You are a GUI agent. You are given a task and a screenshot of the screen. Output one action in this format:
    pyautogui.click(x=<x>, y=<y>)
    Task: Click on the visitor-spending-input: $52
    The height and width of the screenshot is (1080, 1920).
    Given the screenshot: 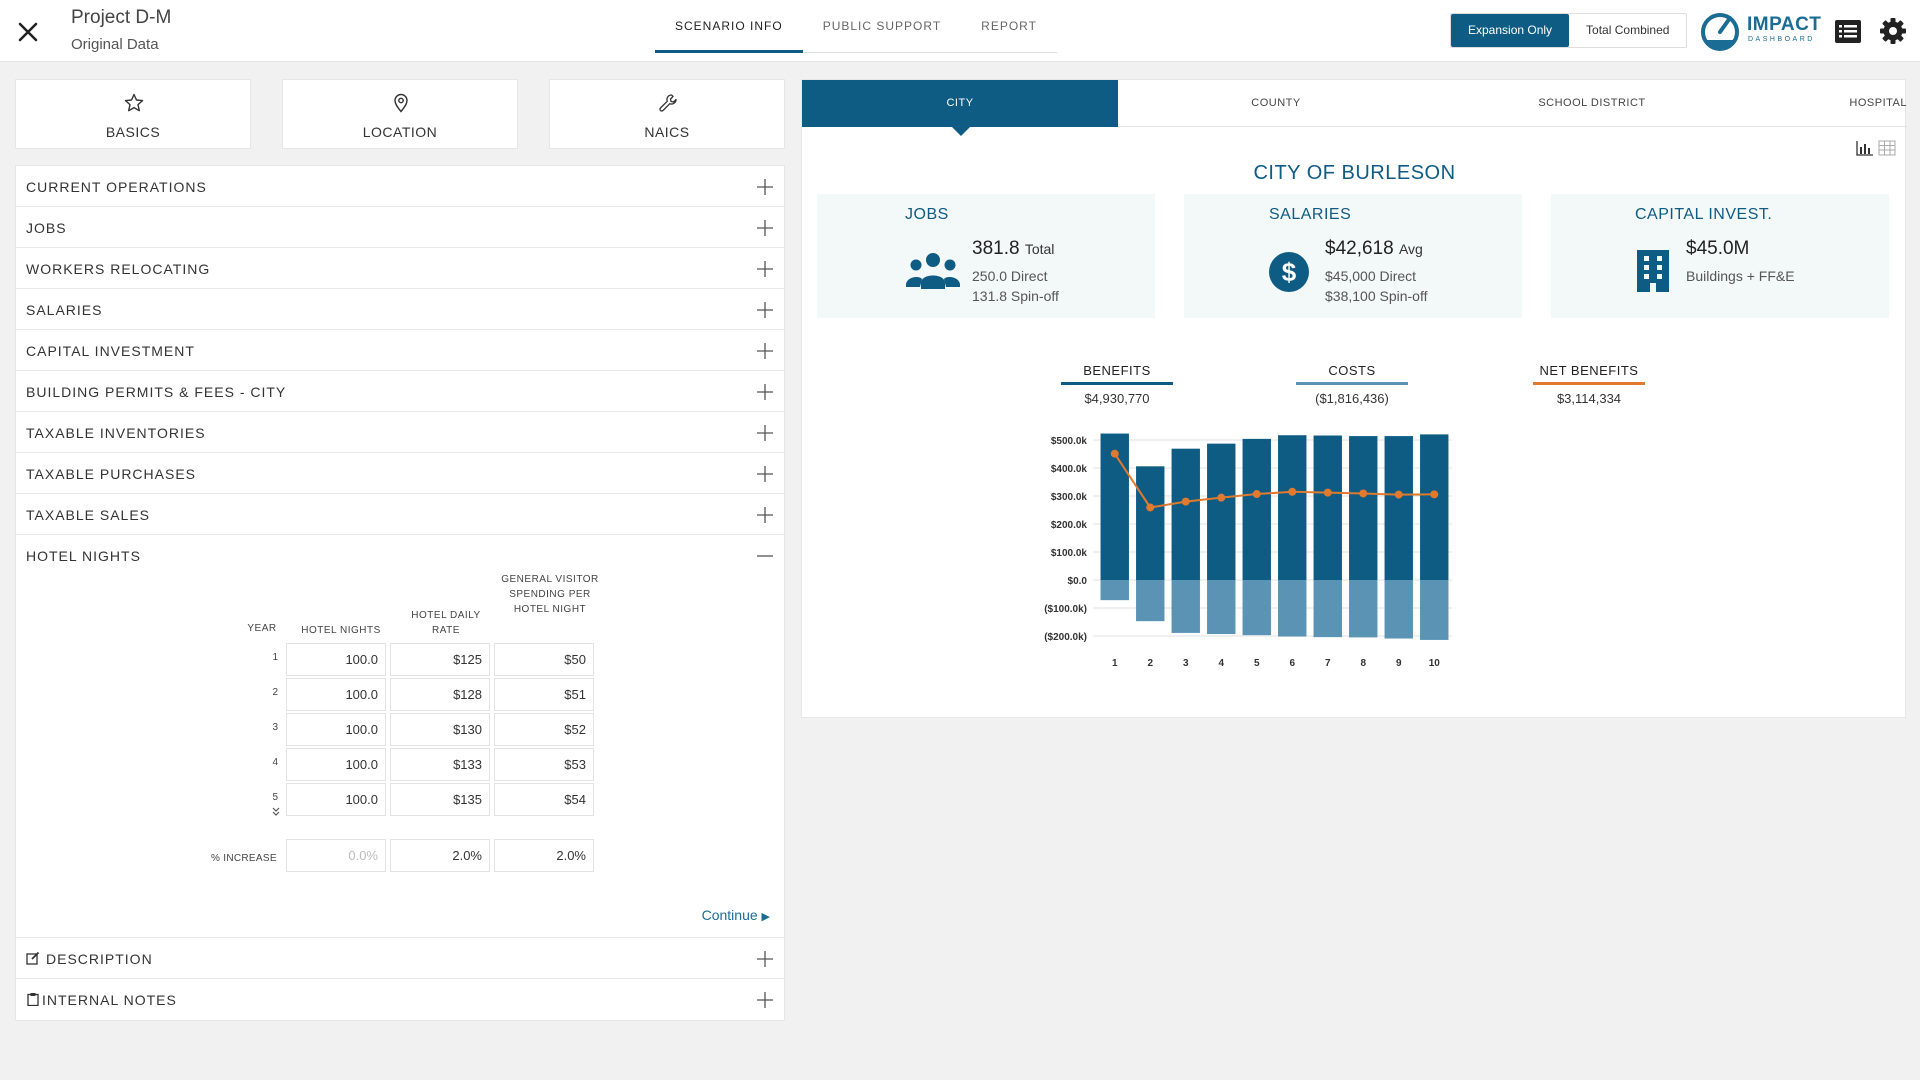 What is the action you would take?
    pyautogui.click(x=544, y=729)
    